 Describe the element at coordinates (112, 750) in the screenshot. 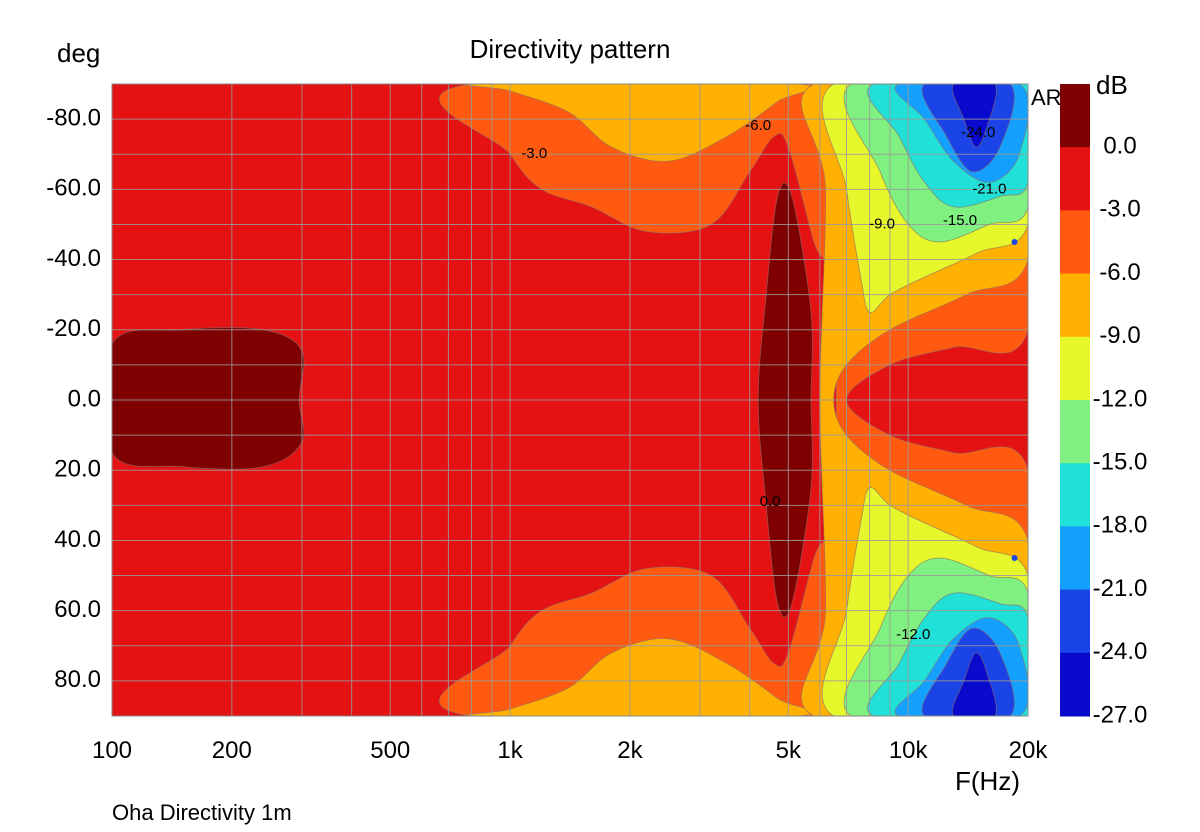

I see `x-tick-label: 100` at that location.